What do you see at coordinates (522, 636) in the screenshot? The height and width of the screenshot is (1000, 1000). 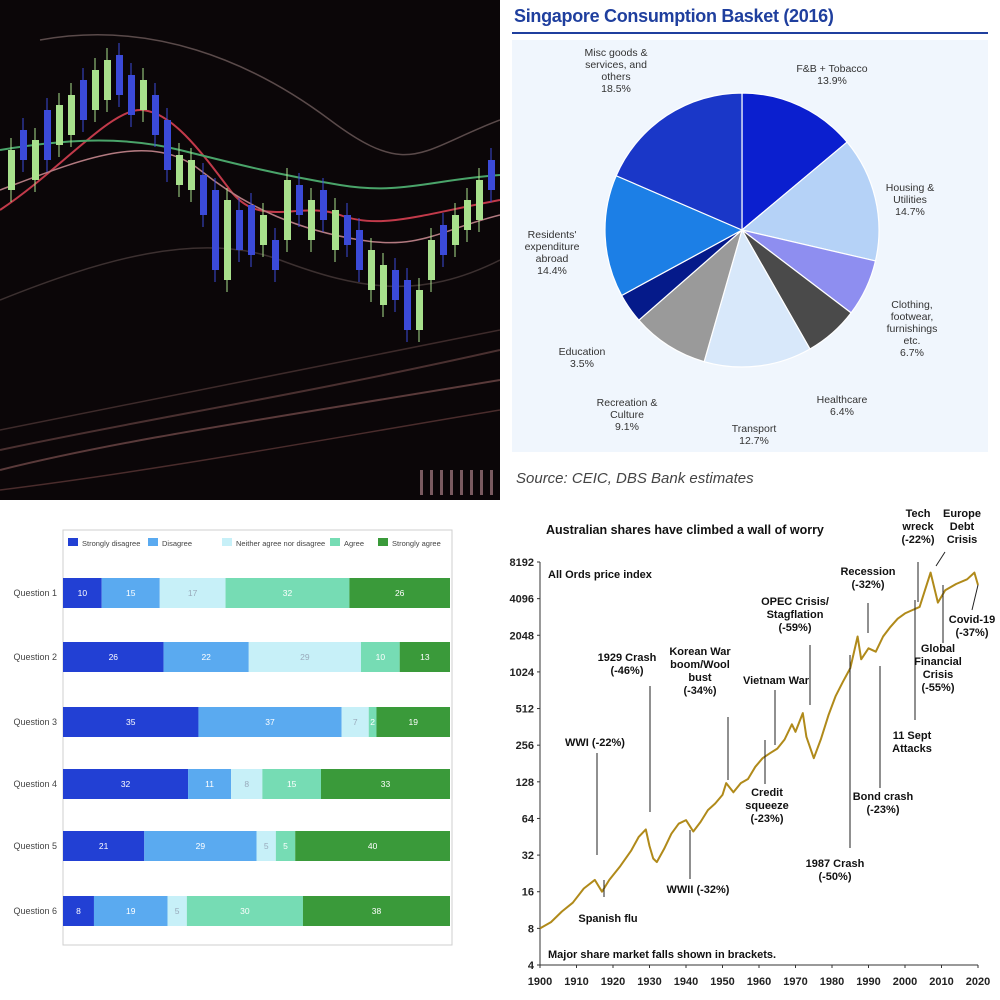 I see `y-tick-label: 2048` at bounding box center [522, 636].